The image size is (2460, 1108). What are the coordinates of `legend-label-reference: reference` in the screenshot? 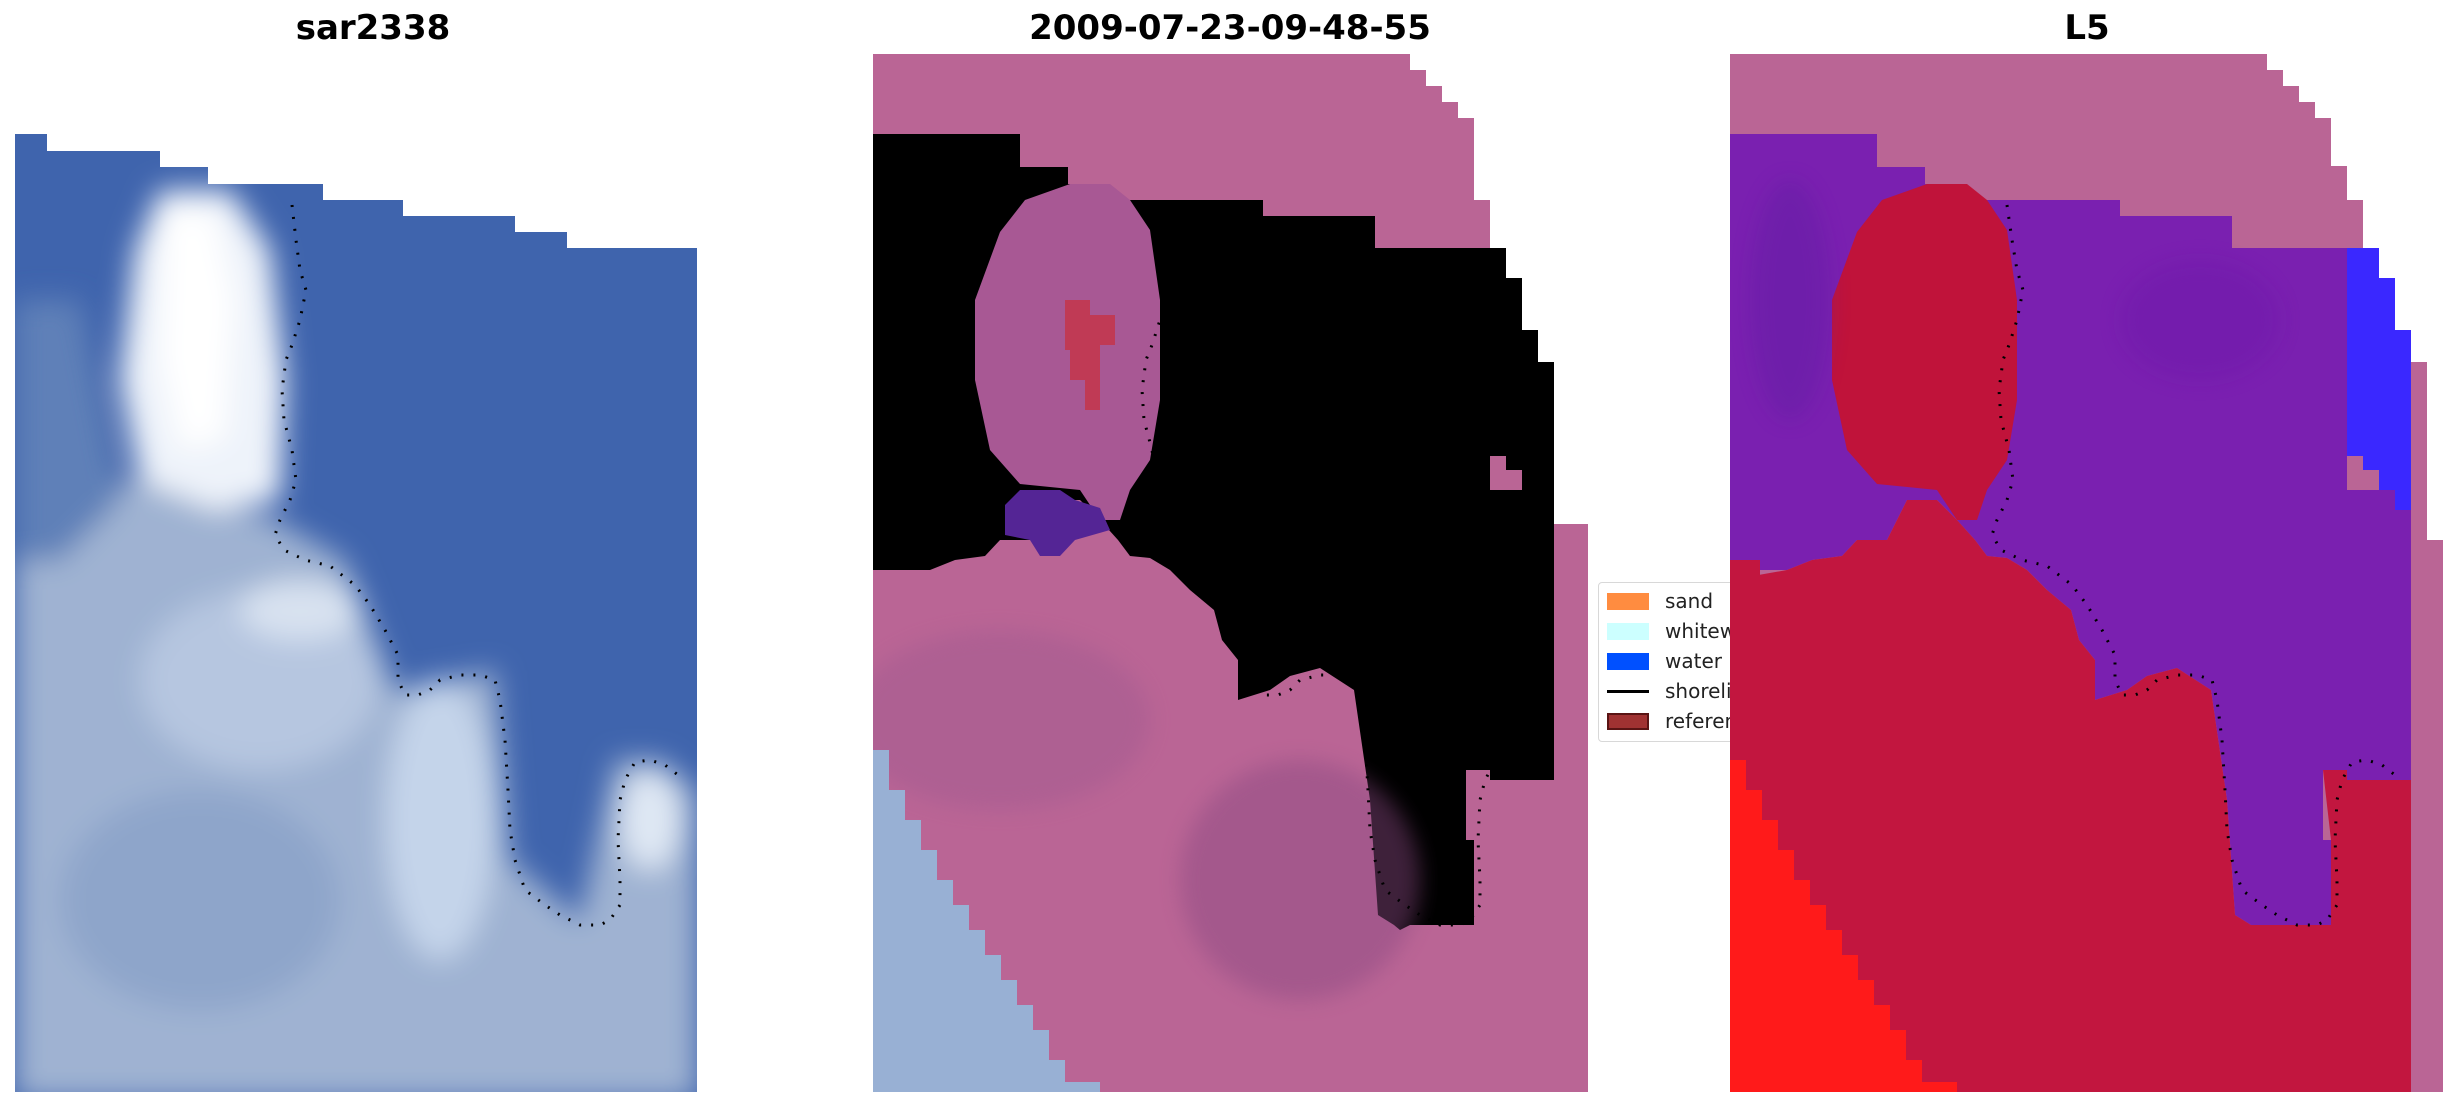 It's located at (1706, 721).